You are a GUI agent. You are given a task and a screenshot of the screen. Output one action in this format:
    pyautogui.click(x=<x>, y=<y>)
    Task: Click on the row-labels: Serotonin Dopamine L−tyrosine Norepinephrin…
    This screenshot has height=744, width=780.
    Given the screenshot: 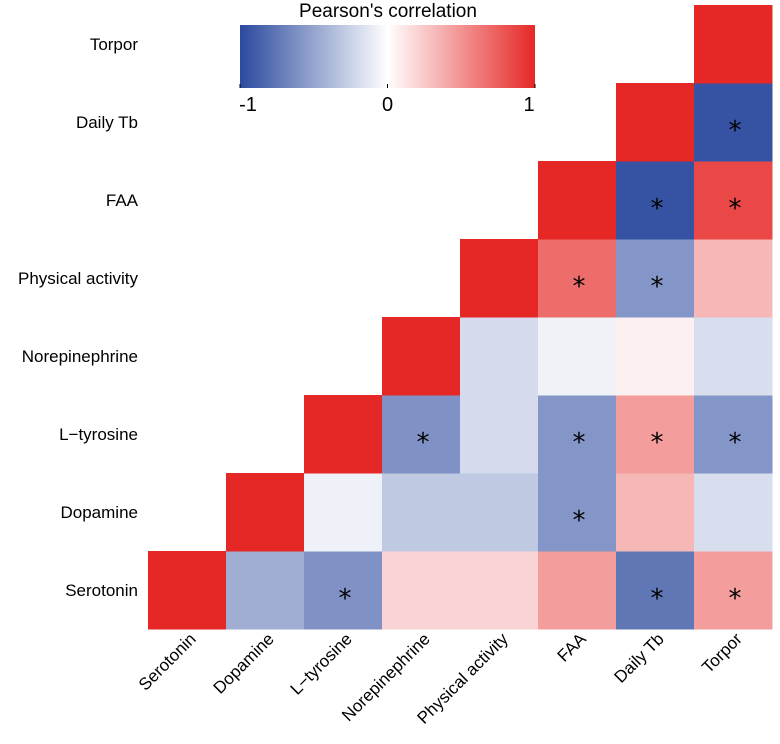 What is the action you would take?
    pyautogui.click(x=78, y=317)
    